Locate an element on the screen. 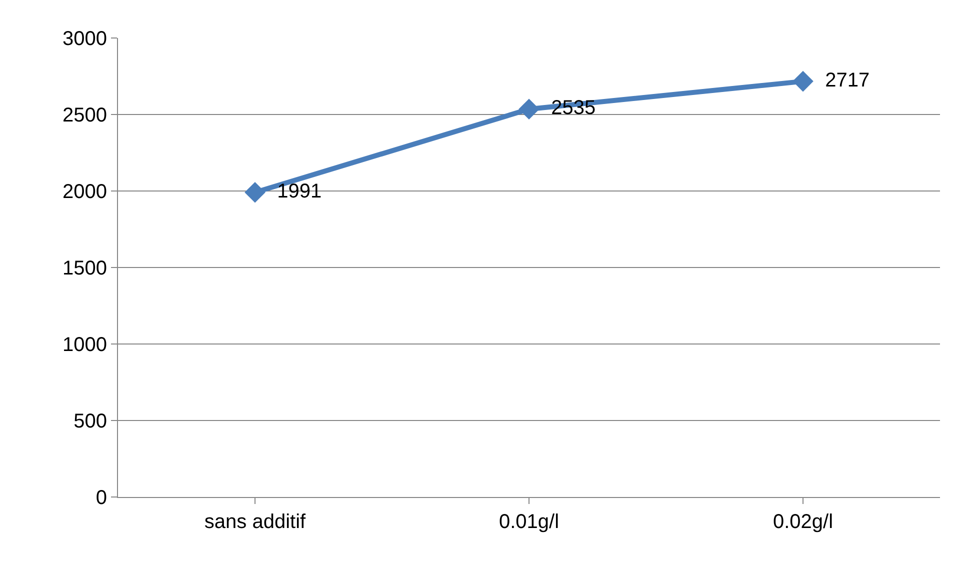  y-tick-label: 500 is located at coordinates (90, 421).